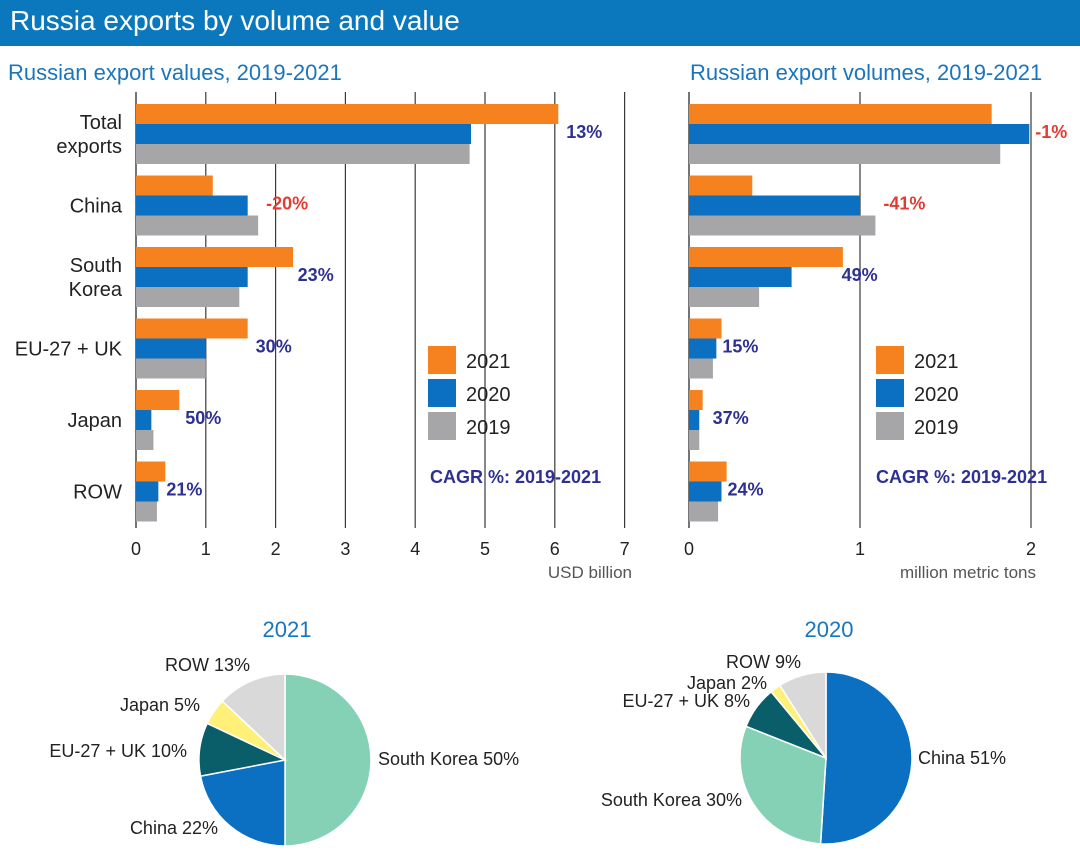  Describe the element at coordinates (766, 257) in the screenshot. I see `volume-bar-south-korea-2021` at that location.